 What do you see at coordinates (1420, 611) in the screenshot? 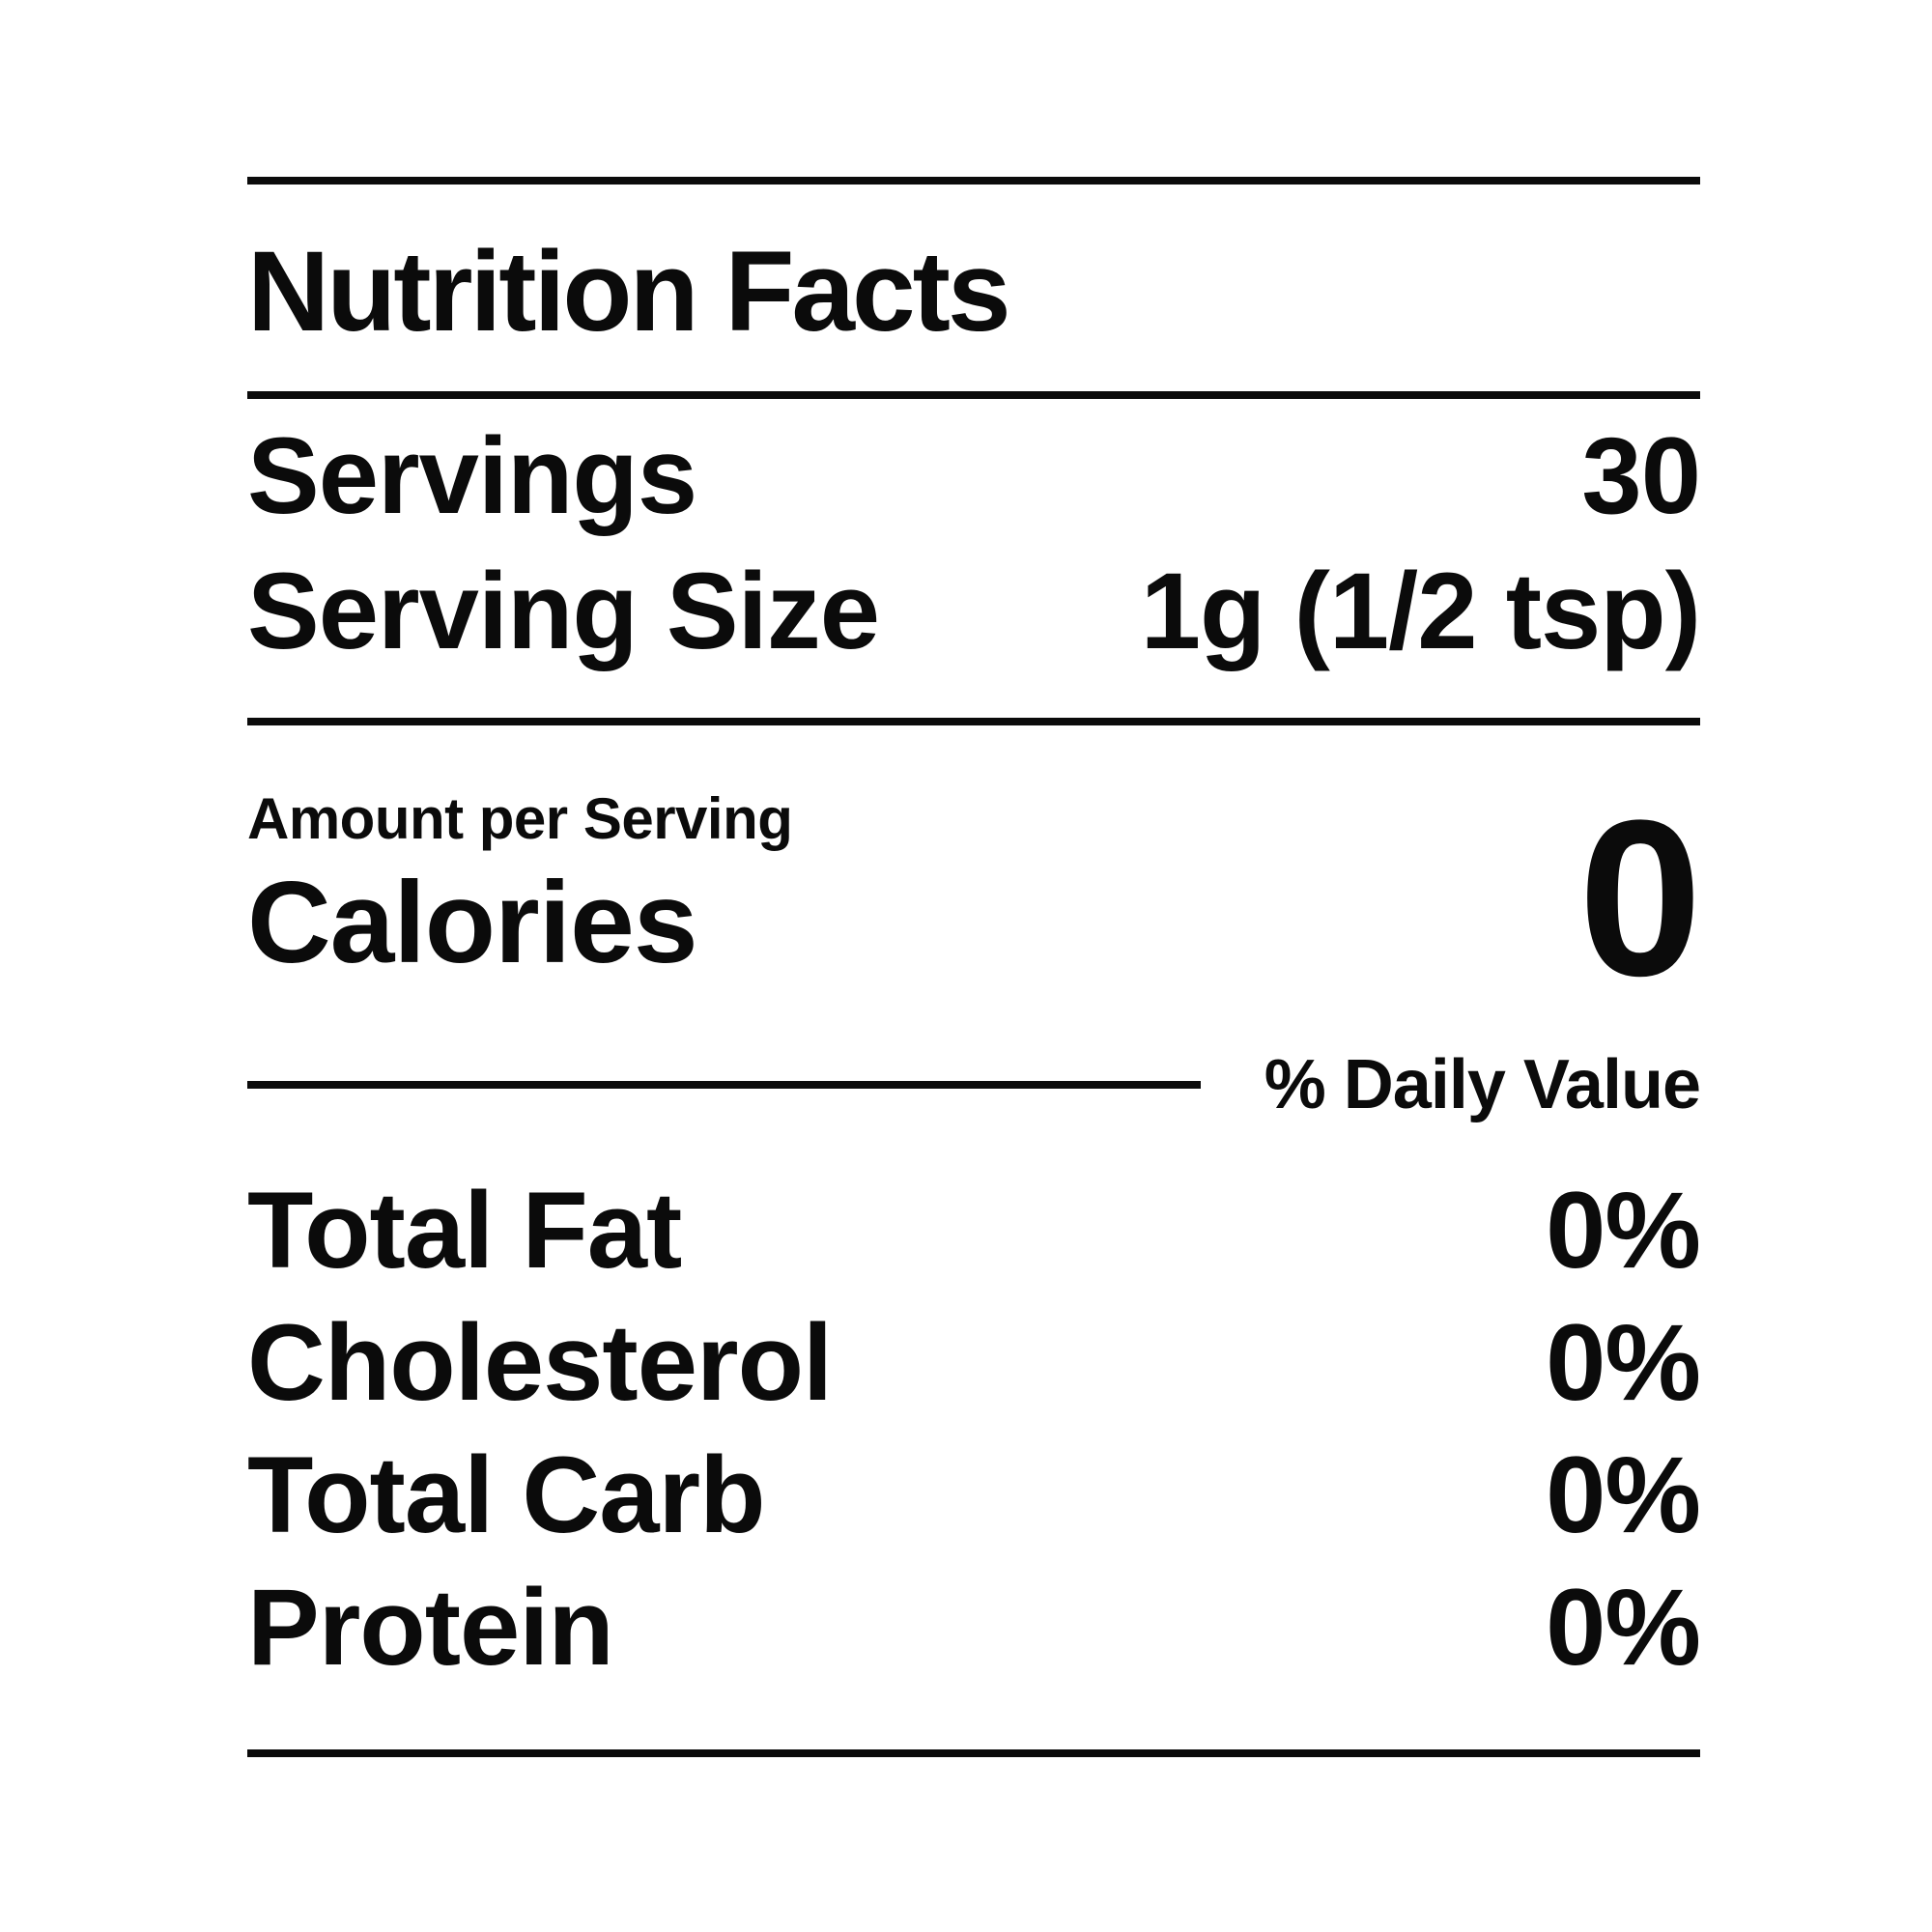
I see `serving-size-value: 1g (1/2 tsp)` at bounding box center [1420, 611].